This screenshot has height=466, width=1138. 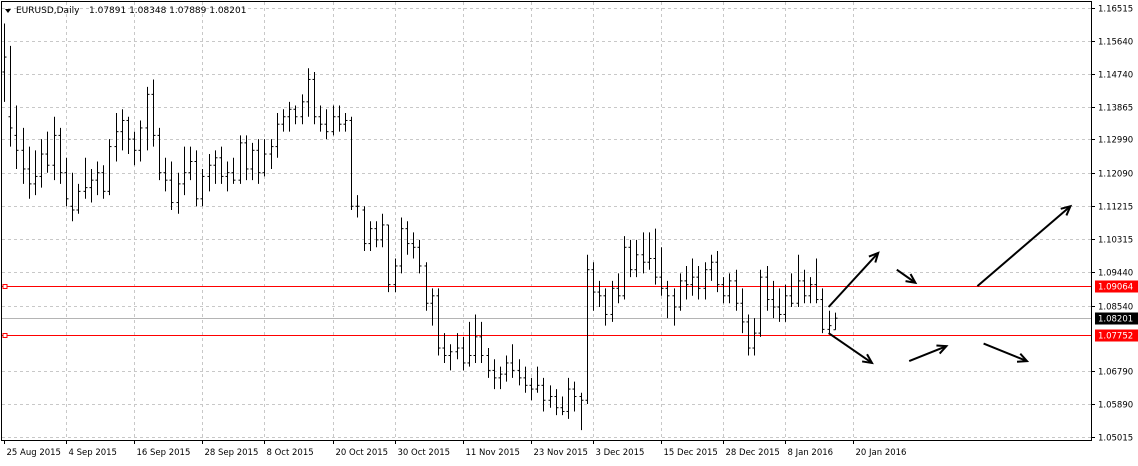 I want to click on x-tick-label: 15 Dec 2015, so click(x=691, y=453).